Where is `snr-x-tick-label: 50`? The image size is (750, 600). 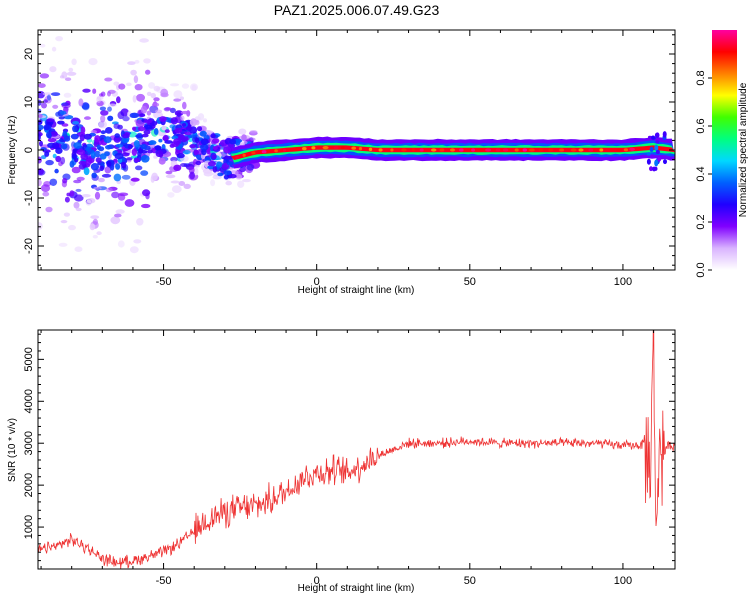 snr-x-tick-label: 50 is located at coordinates (470, 581).